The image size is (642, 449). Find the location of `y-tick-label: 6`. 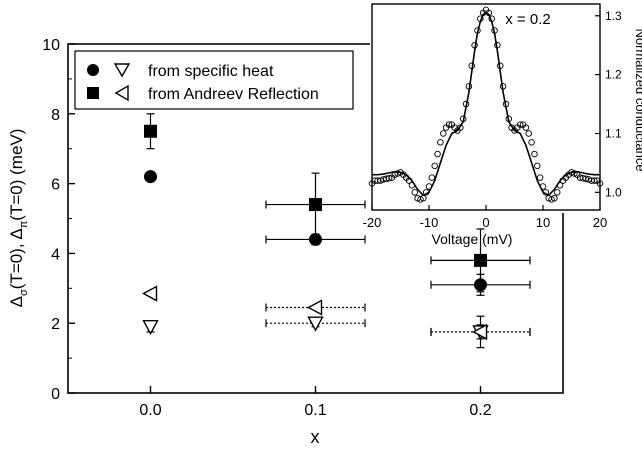

y-tick-label: 6 is located at coordinates (55, 185).